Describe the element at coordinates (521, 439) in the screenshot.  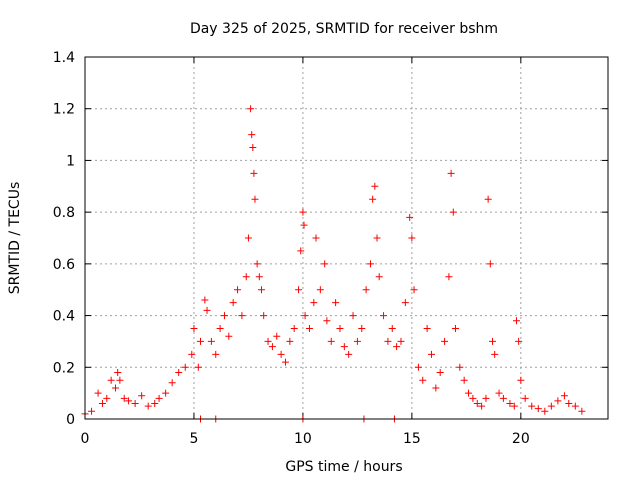
I see `x-tick-label: 20` at that location.